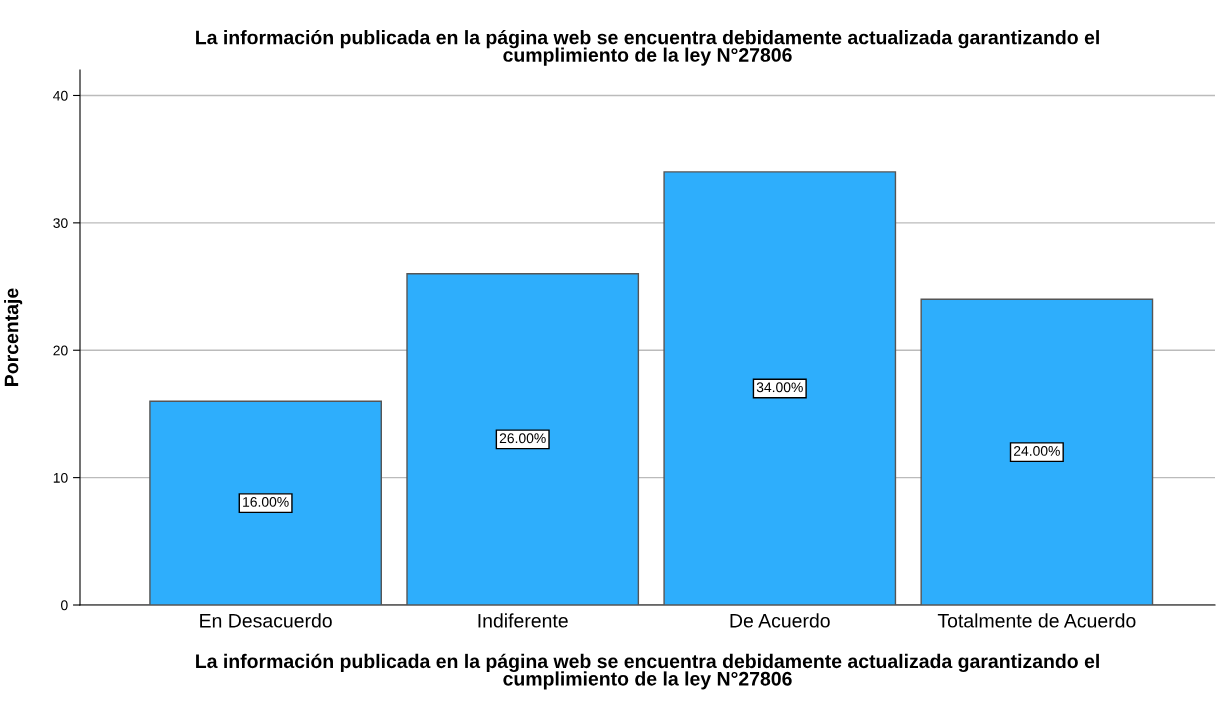 The image size is (1217, 711). I want to click on y-tick-label: 40, so click(60, 95).